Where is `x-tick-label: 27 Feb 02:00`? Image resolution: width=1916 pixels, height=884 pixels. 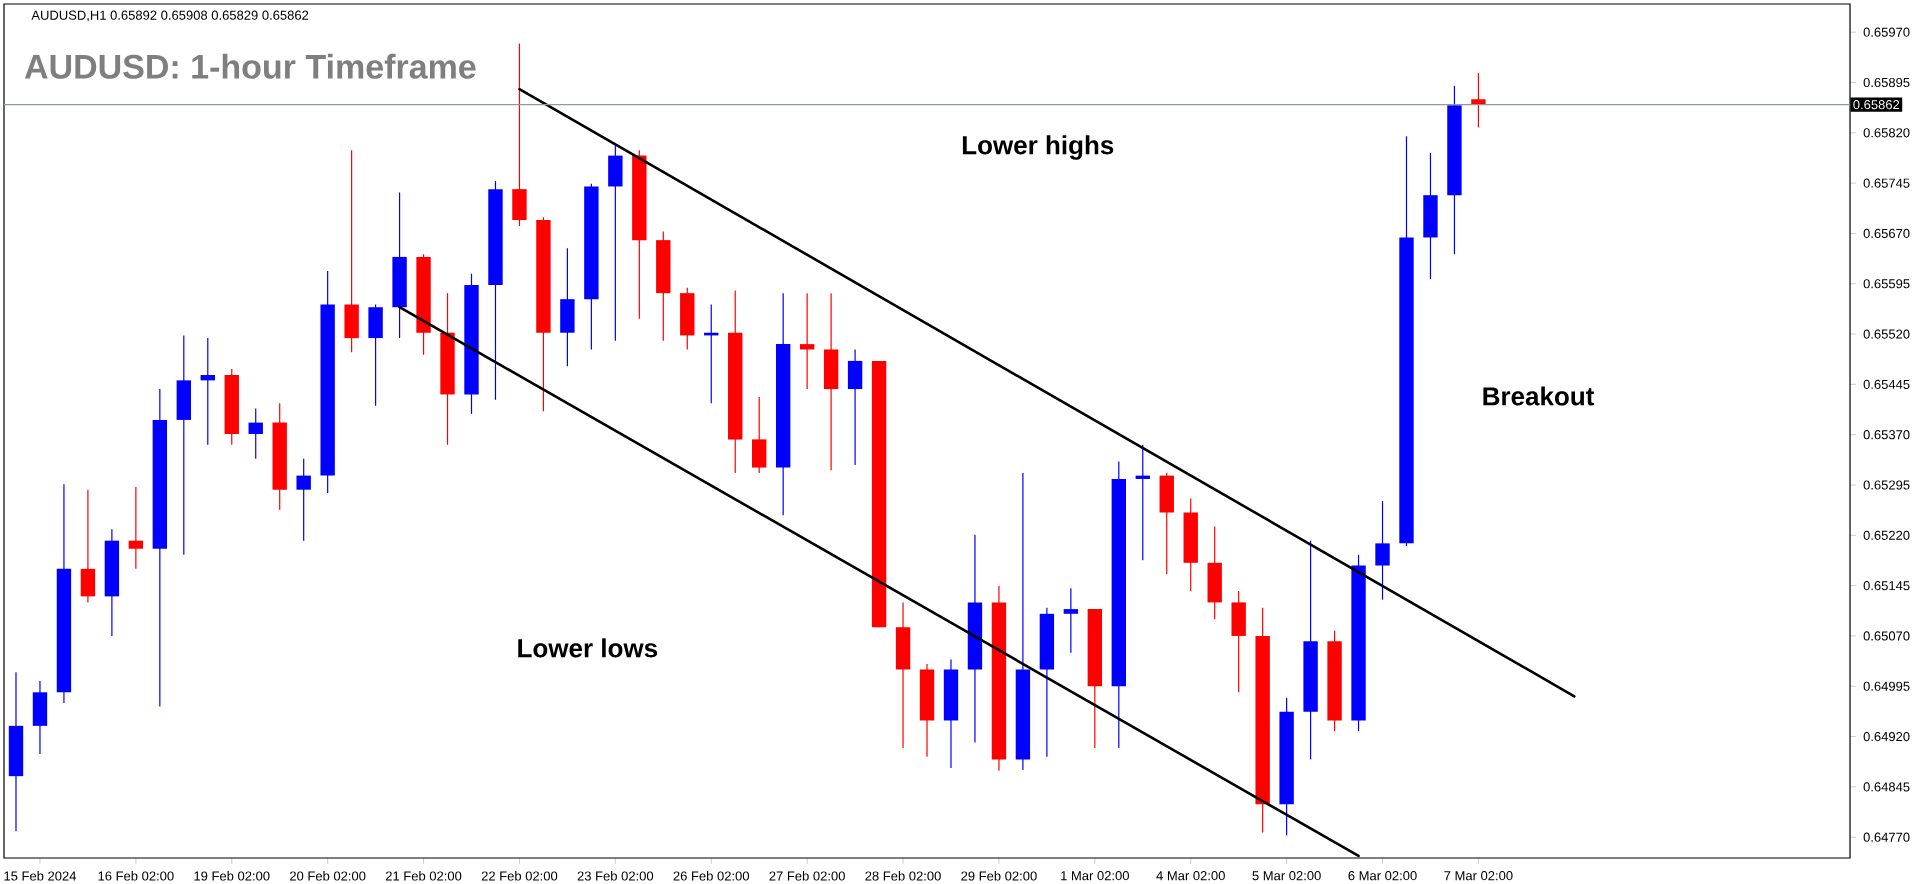 x-tick-label: 27 Feb 02:00 is located at coordinates (807, 876).